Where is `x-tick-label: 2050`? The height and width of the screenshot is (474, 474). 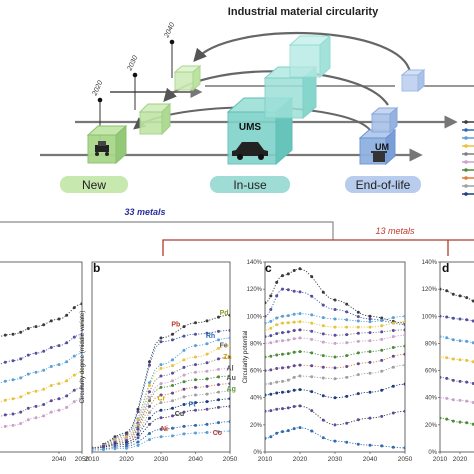 x-tick-label: 2050 is located at coordinates (230, 459).